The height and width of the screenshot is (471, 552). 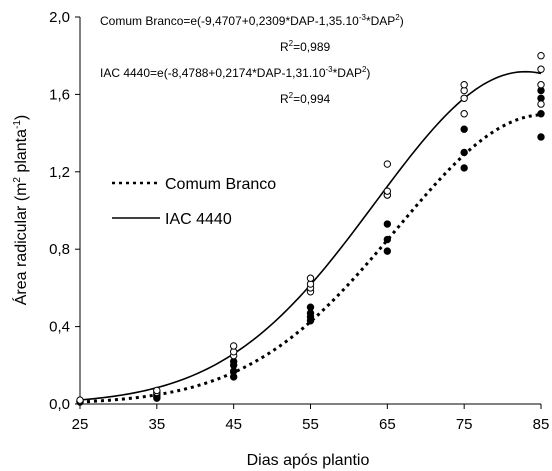 What do you see at coordinates (233, 424) in the screenshot?
I see `x-tick-label: 45` at bounding box center [233, 424].